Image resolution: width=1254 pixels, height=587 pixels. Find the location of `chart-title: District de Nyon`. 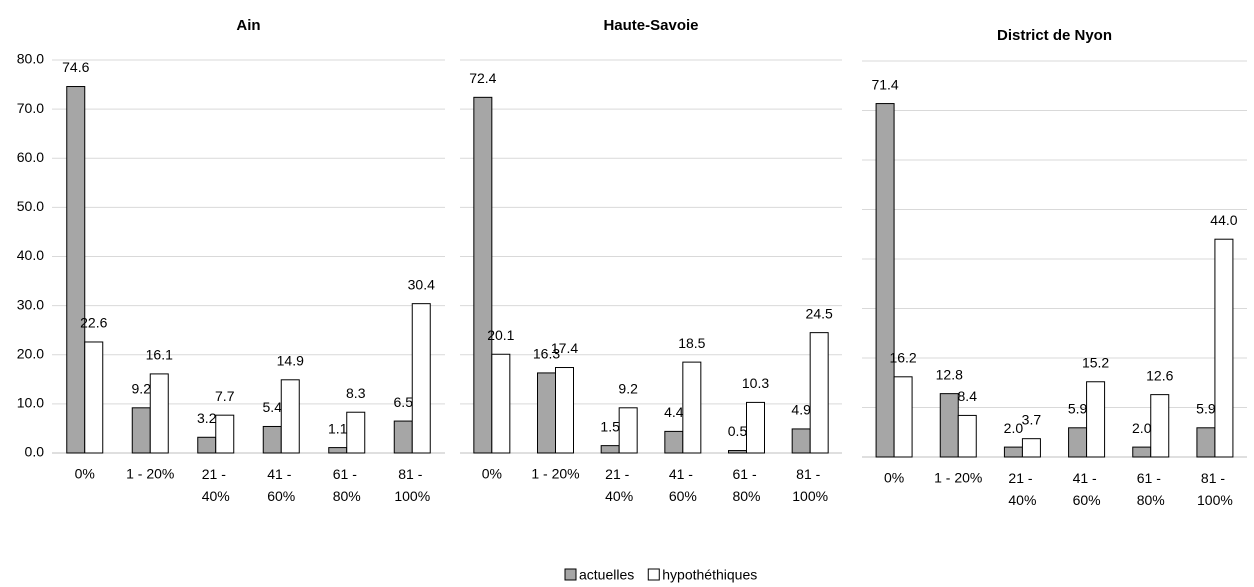

chart-title: District de Nyon is located at coordinates (1054, 35).